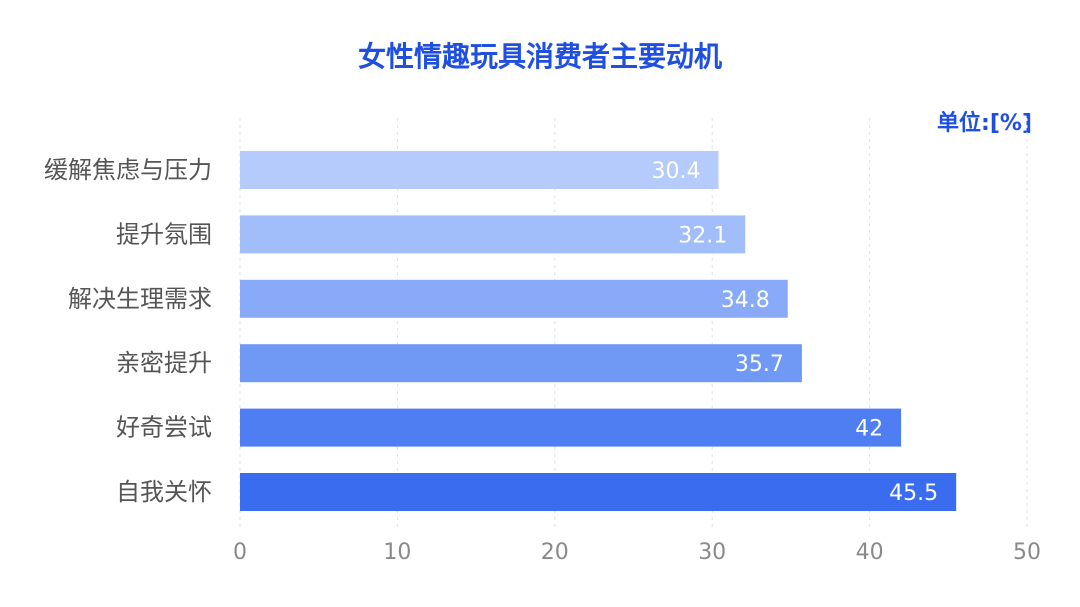 Image resolution: width=1080 pixels, height=607 pixels. What do you see at coordinates (240, 552) in the screenshot?
I see `x-tick-label: 0` at bounding box center [240, 552].